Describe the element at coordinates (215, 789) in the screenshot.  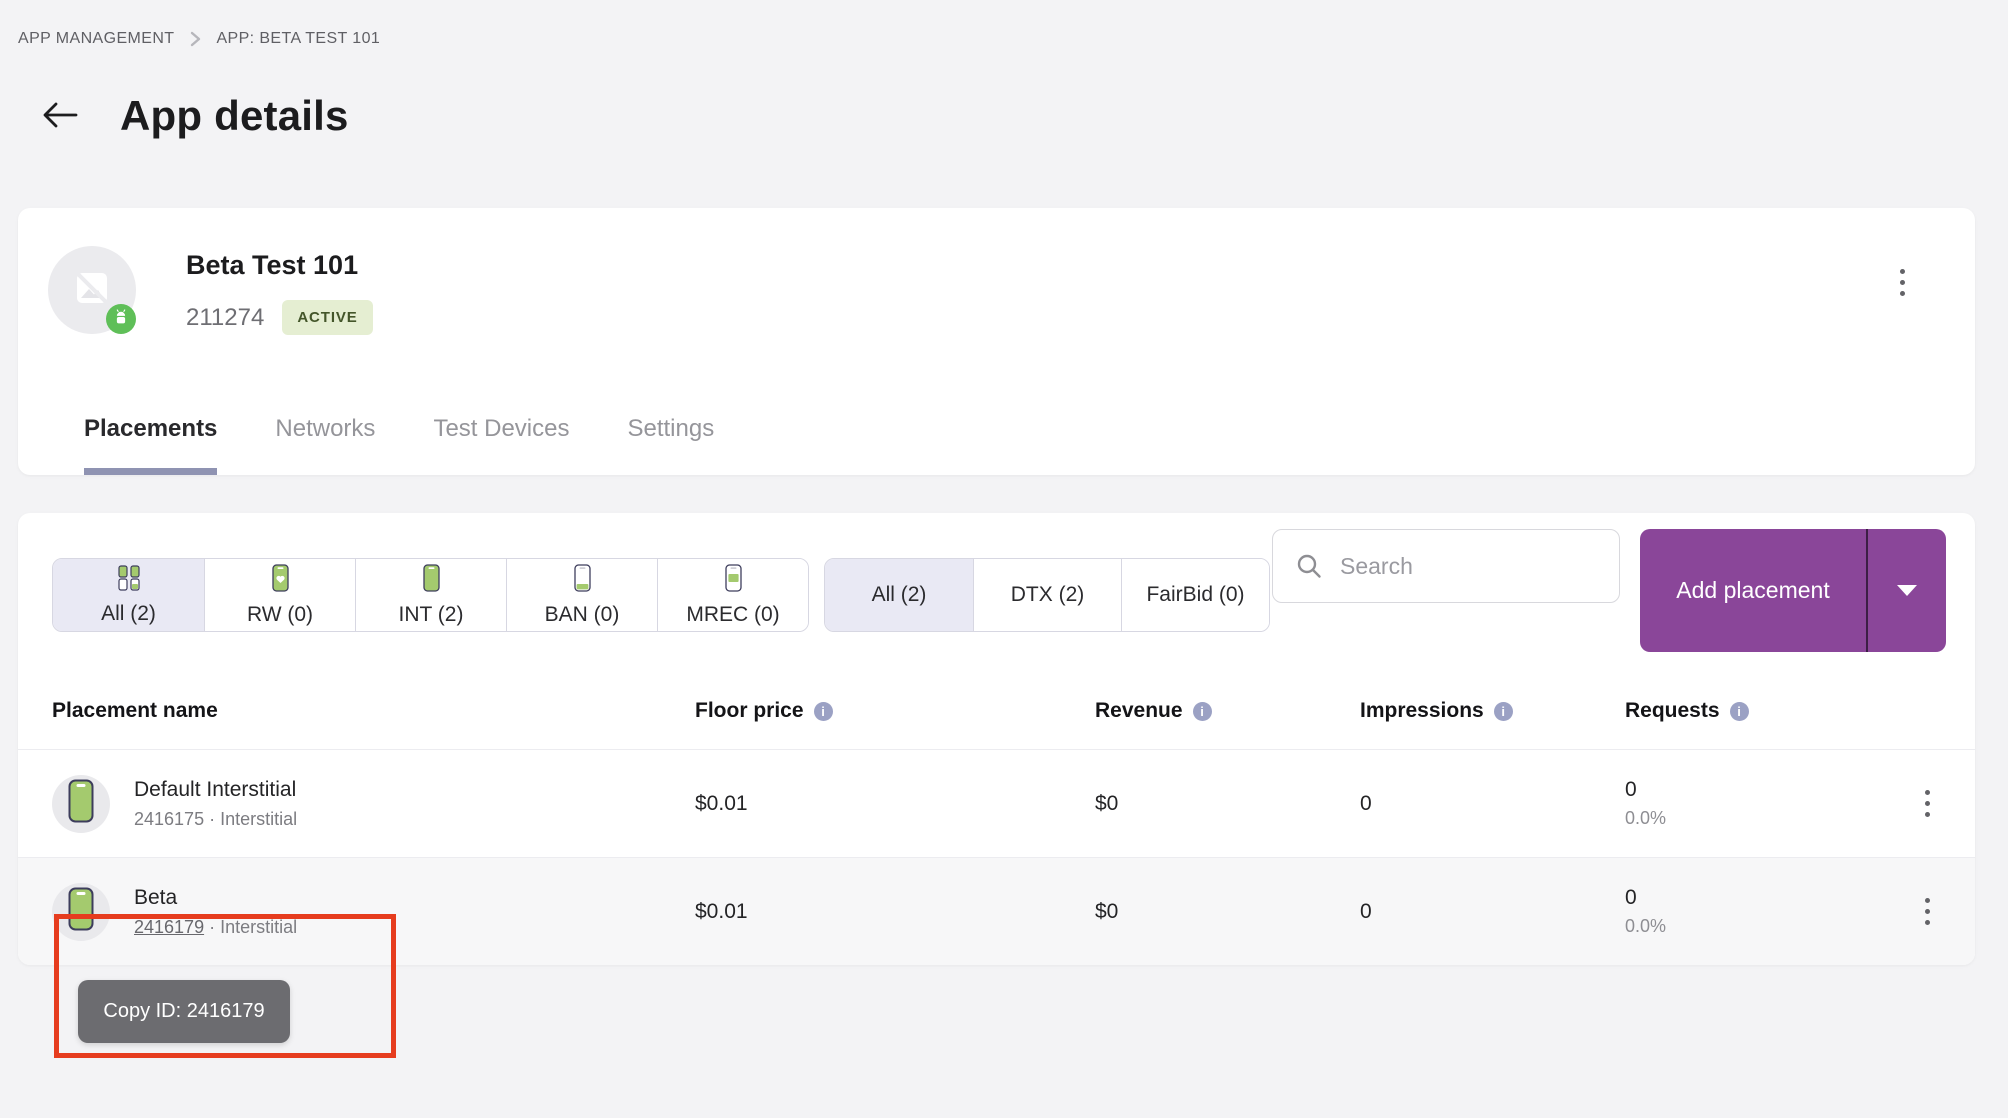
I see `placement-name: Default Interstitial` at that location.